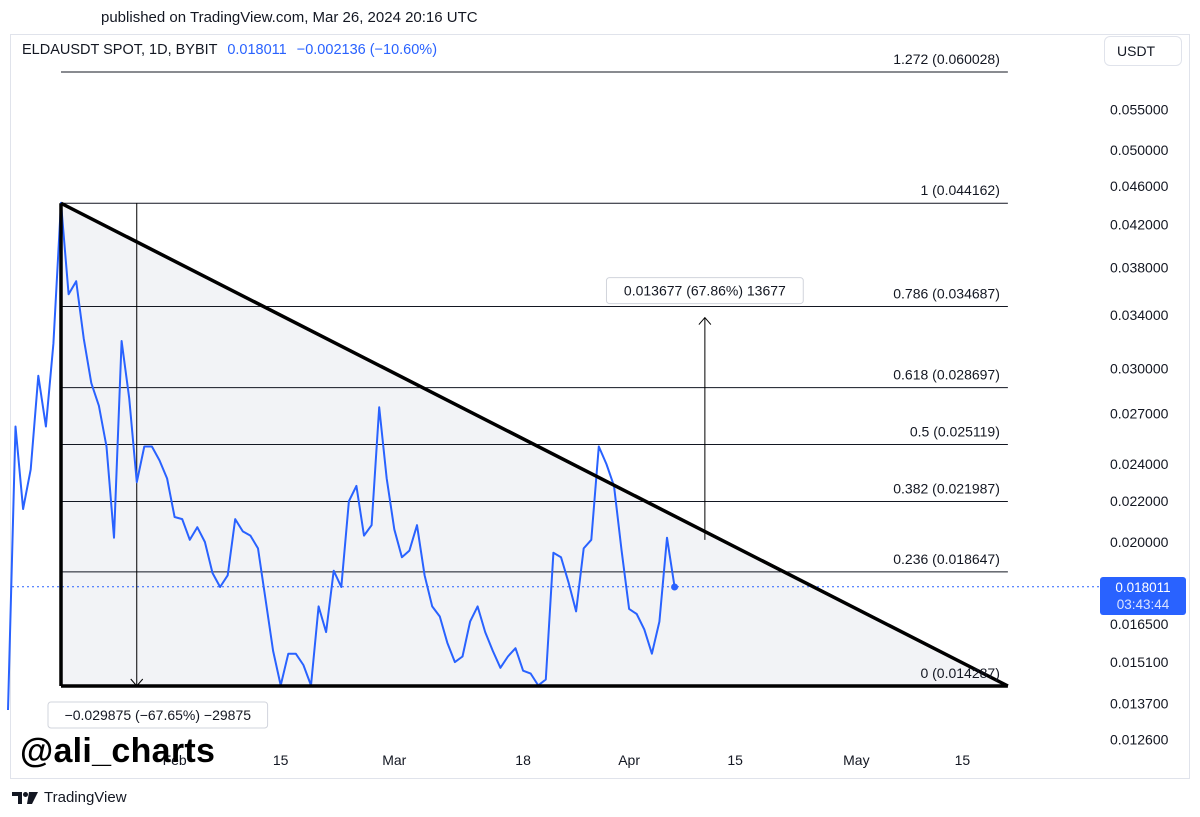 The image size is (1200, 817). Describe the element at coordinates (394, 760) in the screenshot. I see `x-tick-label: Mar` at that location.